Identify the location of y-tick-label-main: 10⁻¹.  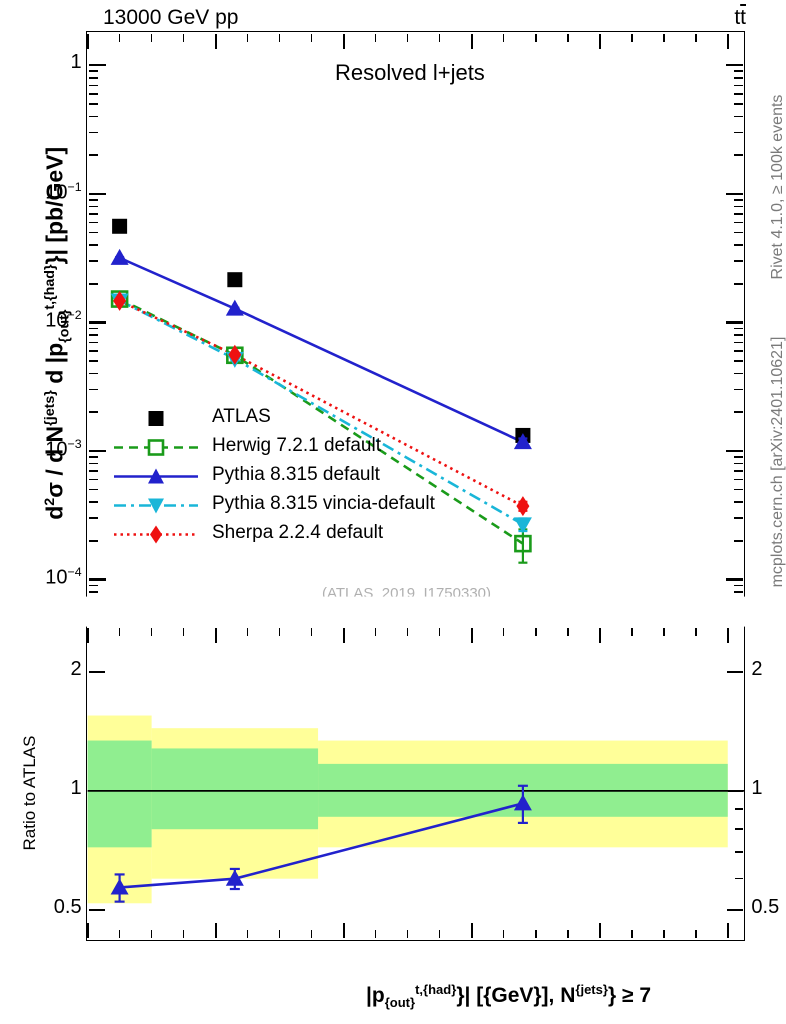
(63, 191).